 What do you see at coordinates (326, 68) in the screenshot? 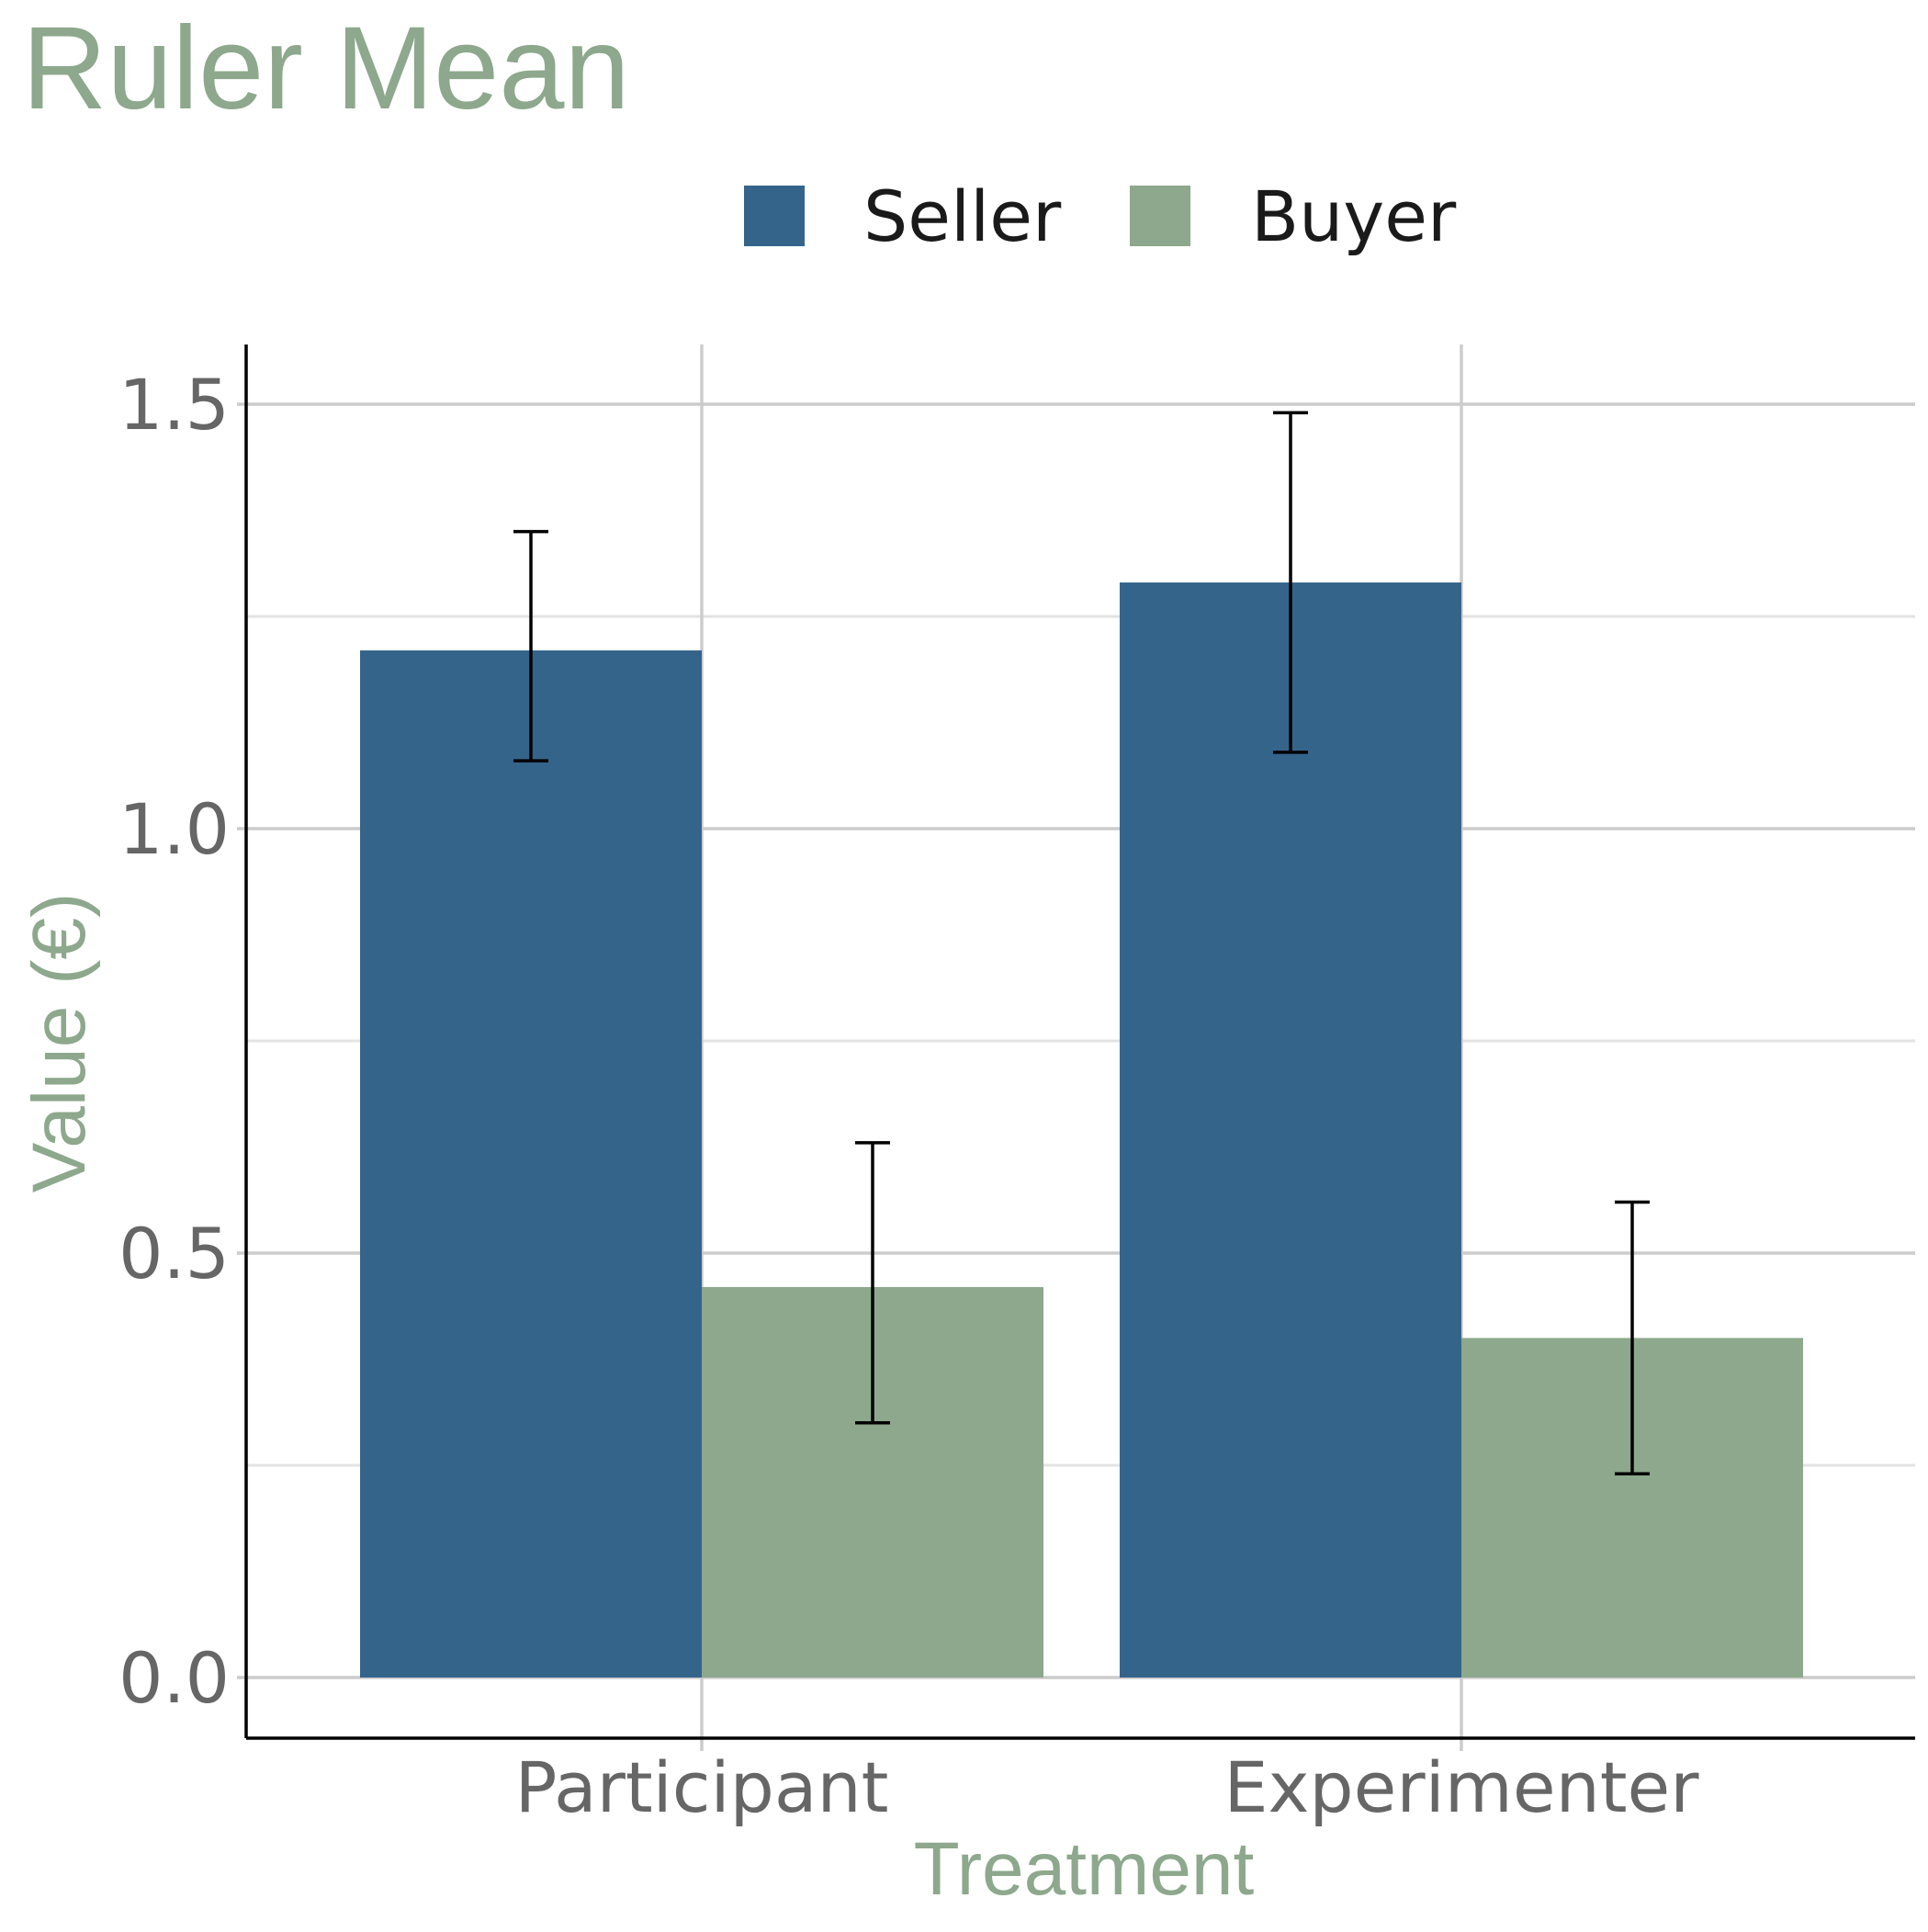
I see `chart-title: Ruler Mean` at bounding box center [326, 68].